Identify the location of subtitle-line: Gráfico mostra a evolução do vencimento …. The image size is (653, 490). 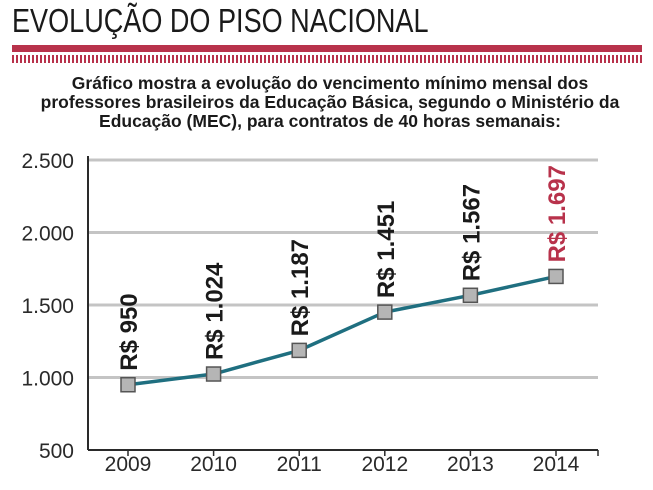
(330, 83).